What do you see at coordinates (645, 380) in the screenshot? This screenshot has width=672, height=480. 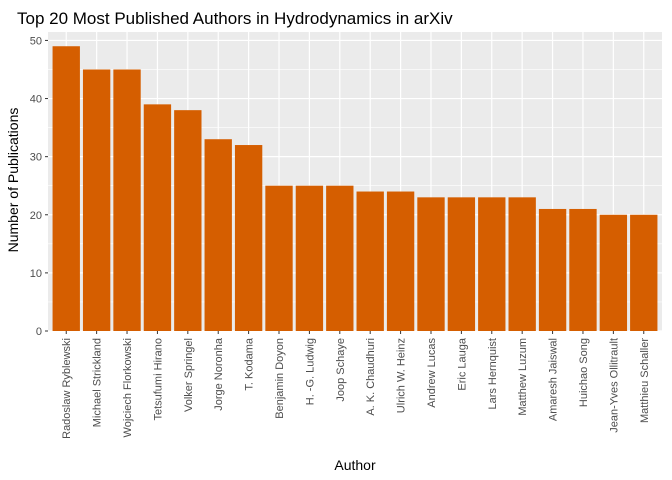 I see `x-tick-label: Matthieu Schaller` at bounding box center [645, 380].